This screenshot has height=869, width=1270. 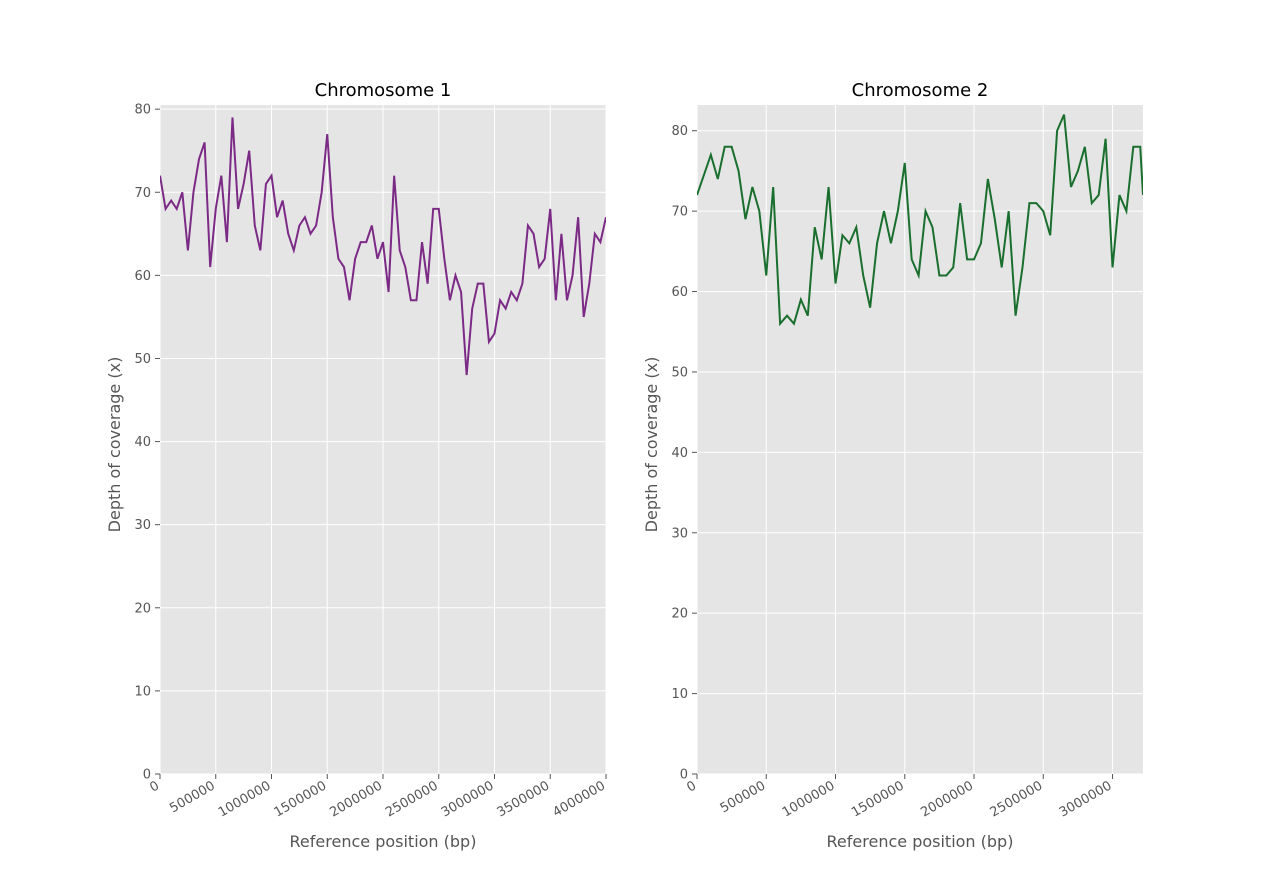 I want to click on x-axis-label-chr1: Reference position (bp), so click(x=383, y=841).